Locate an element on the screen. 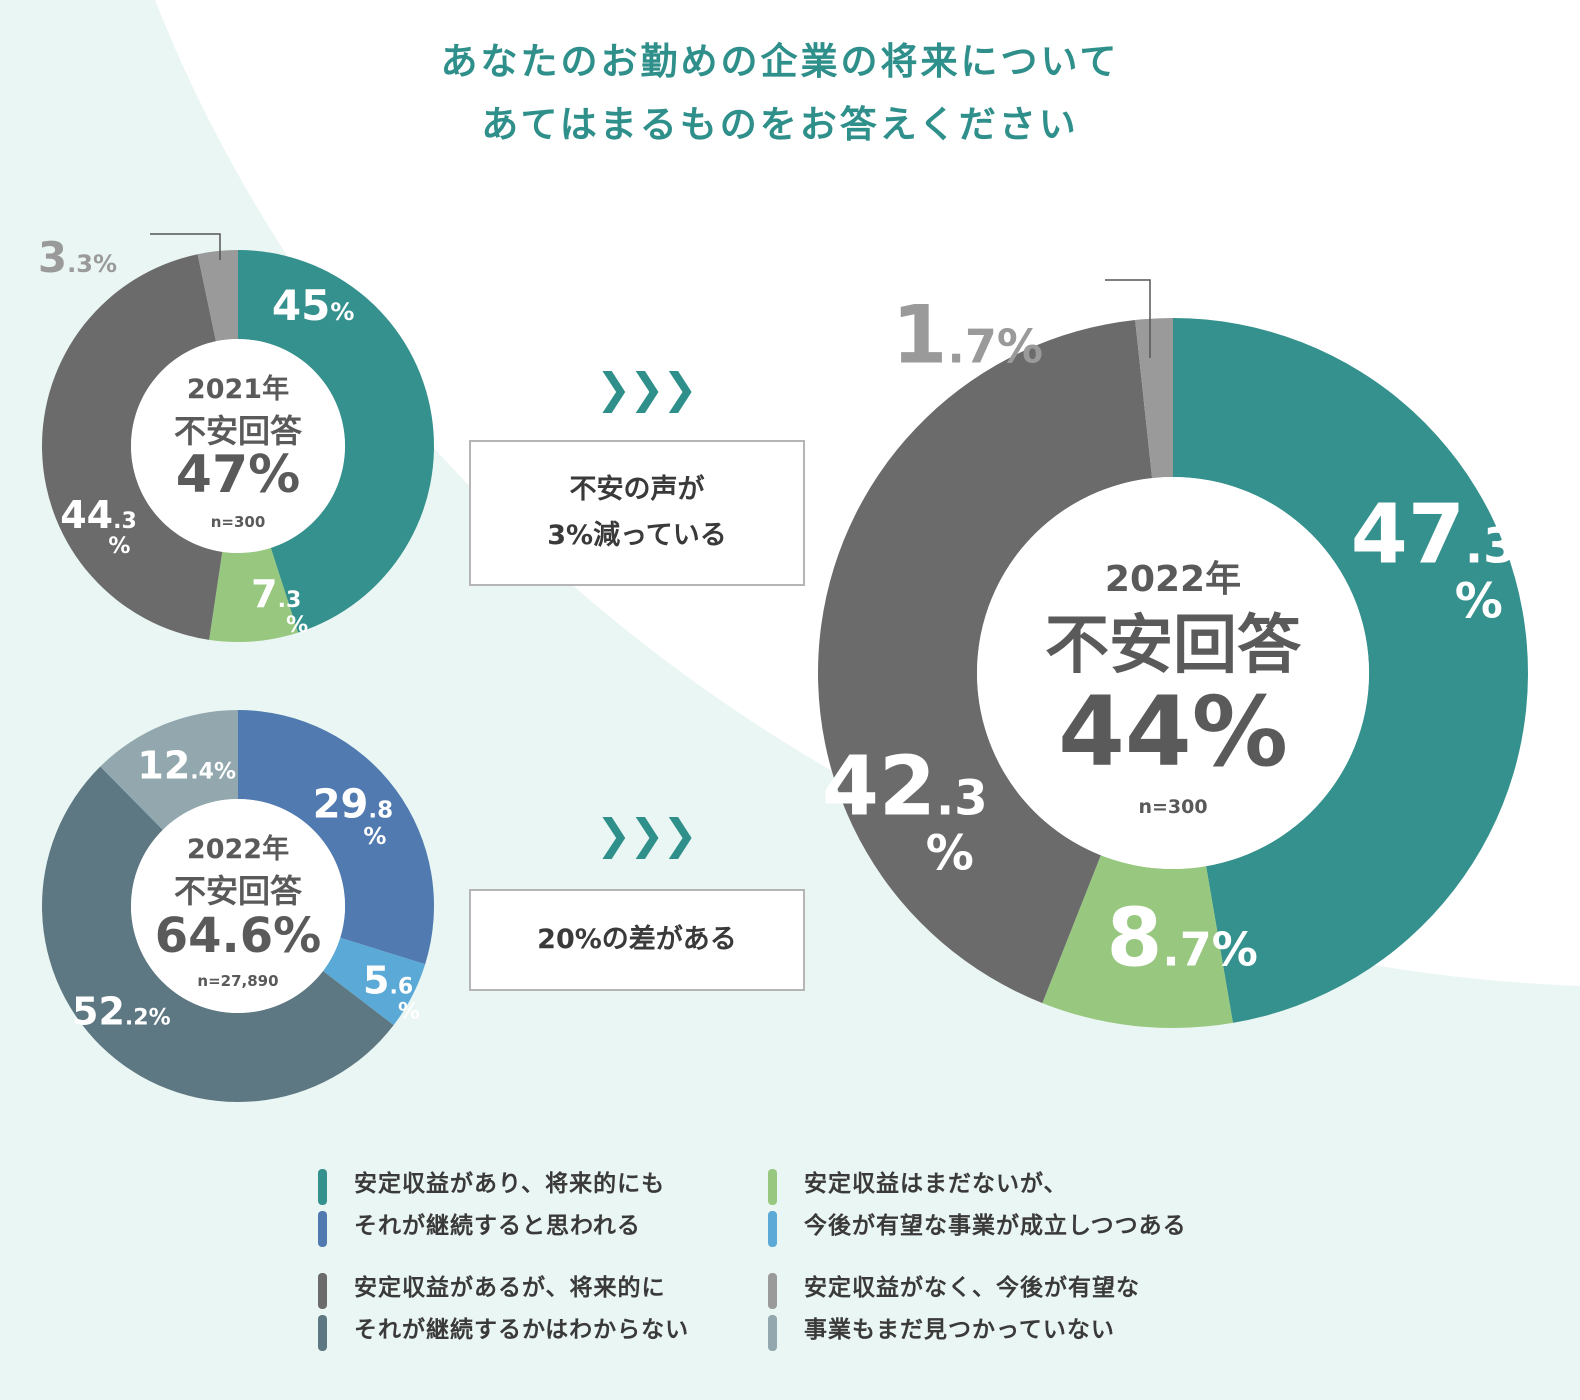 The image size is (1580, 1400). legend-line-2: 事業もまだ見つかっていない is located at coordinates (959, 1330).